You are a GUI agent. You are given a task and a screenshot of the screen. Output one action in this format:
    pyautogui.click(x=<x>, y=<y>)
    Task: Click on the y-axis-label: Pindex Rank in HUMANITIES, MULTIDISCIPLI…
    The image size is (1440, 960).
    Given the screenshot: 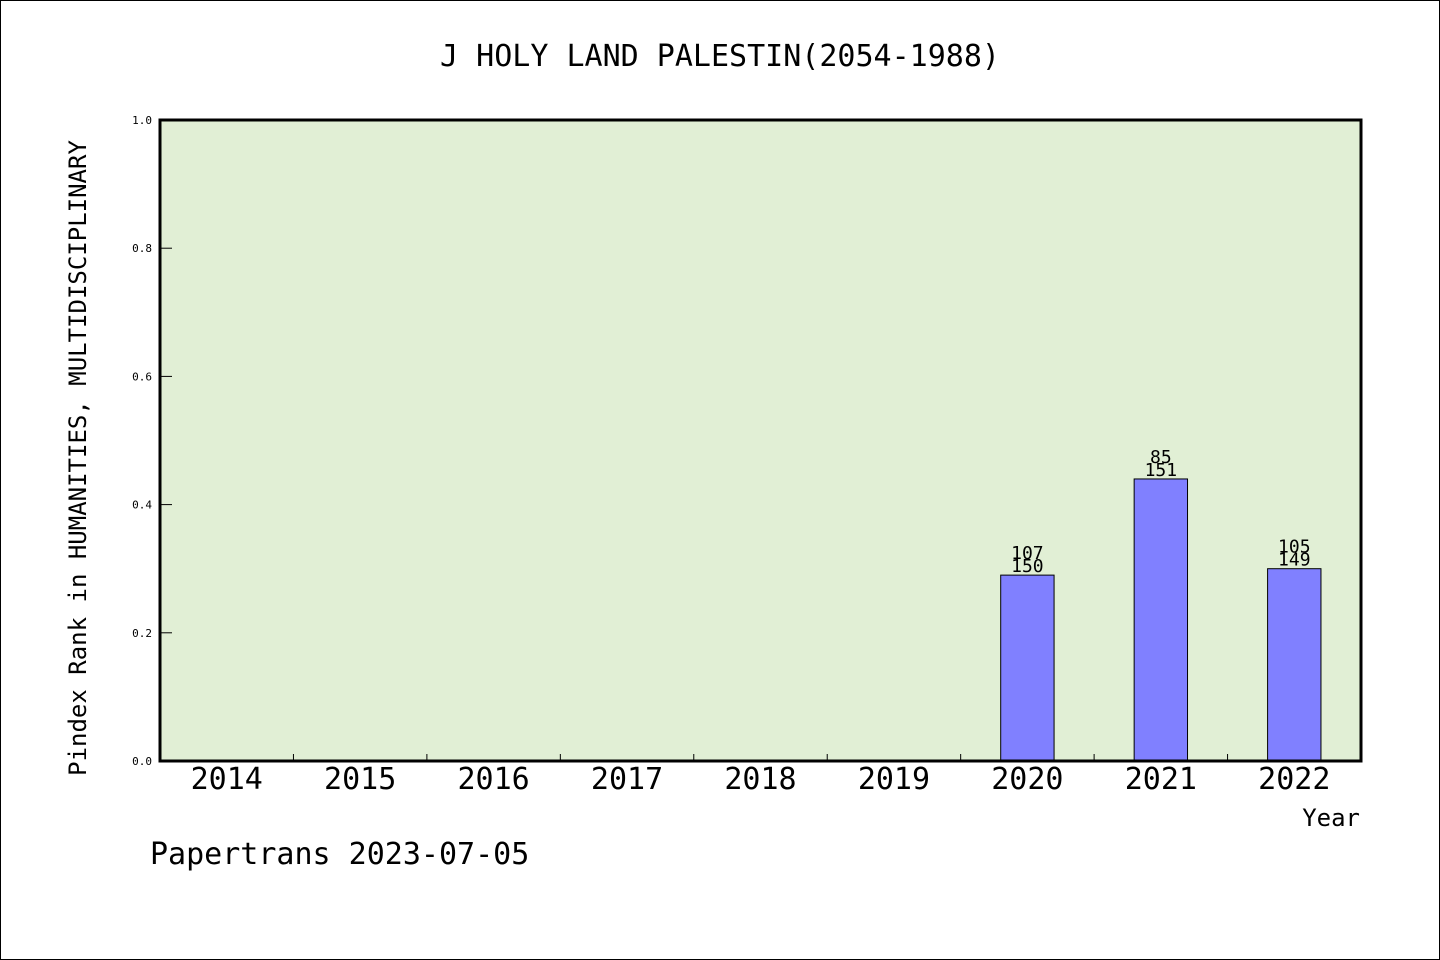 What is the action you would take?
    pyautogui.click(x=78, y=458)
    